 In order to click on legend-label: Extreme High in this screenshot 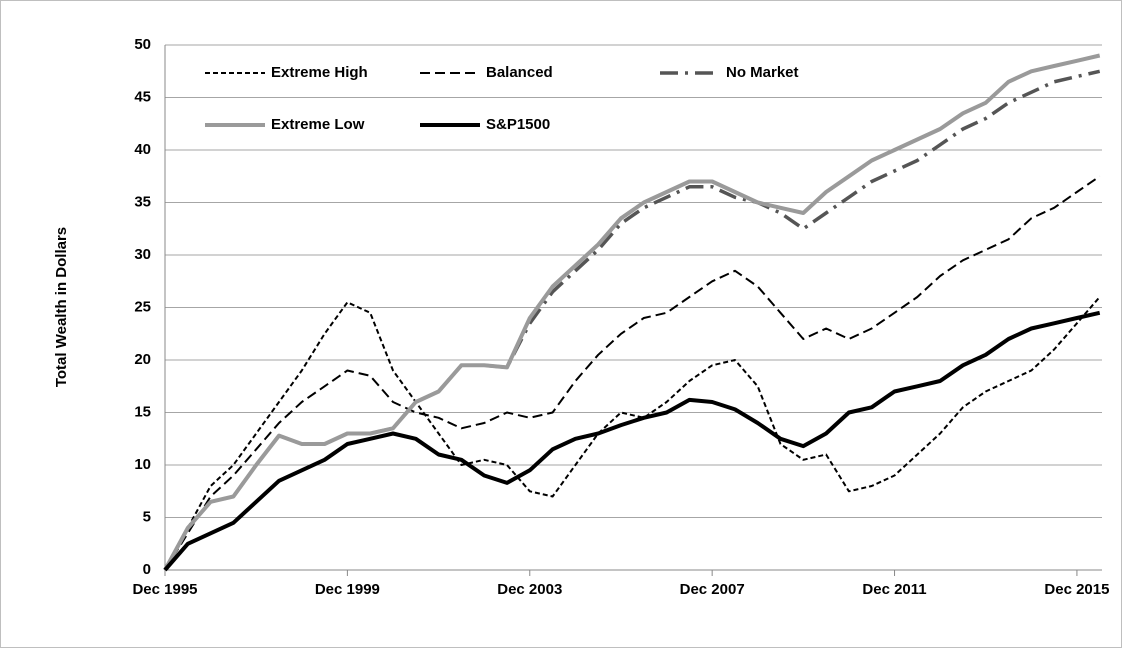, I will do `click(319, 72)`.